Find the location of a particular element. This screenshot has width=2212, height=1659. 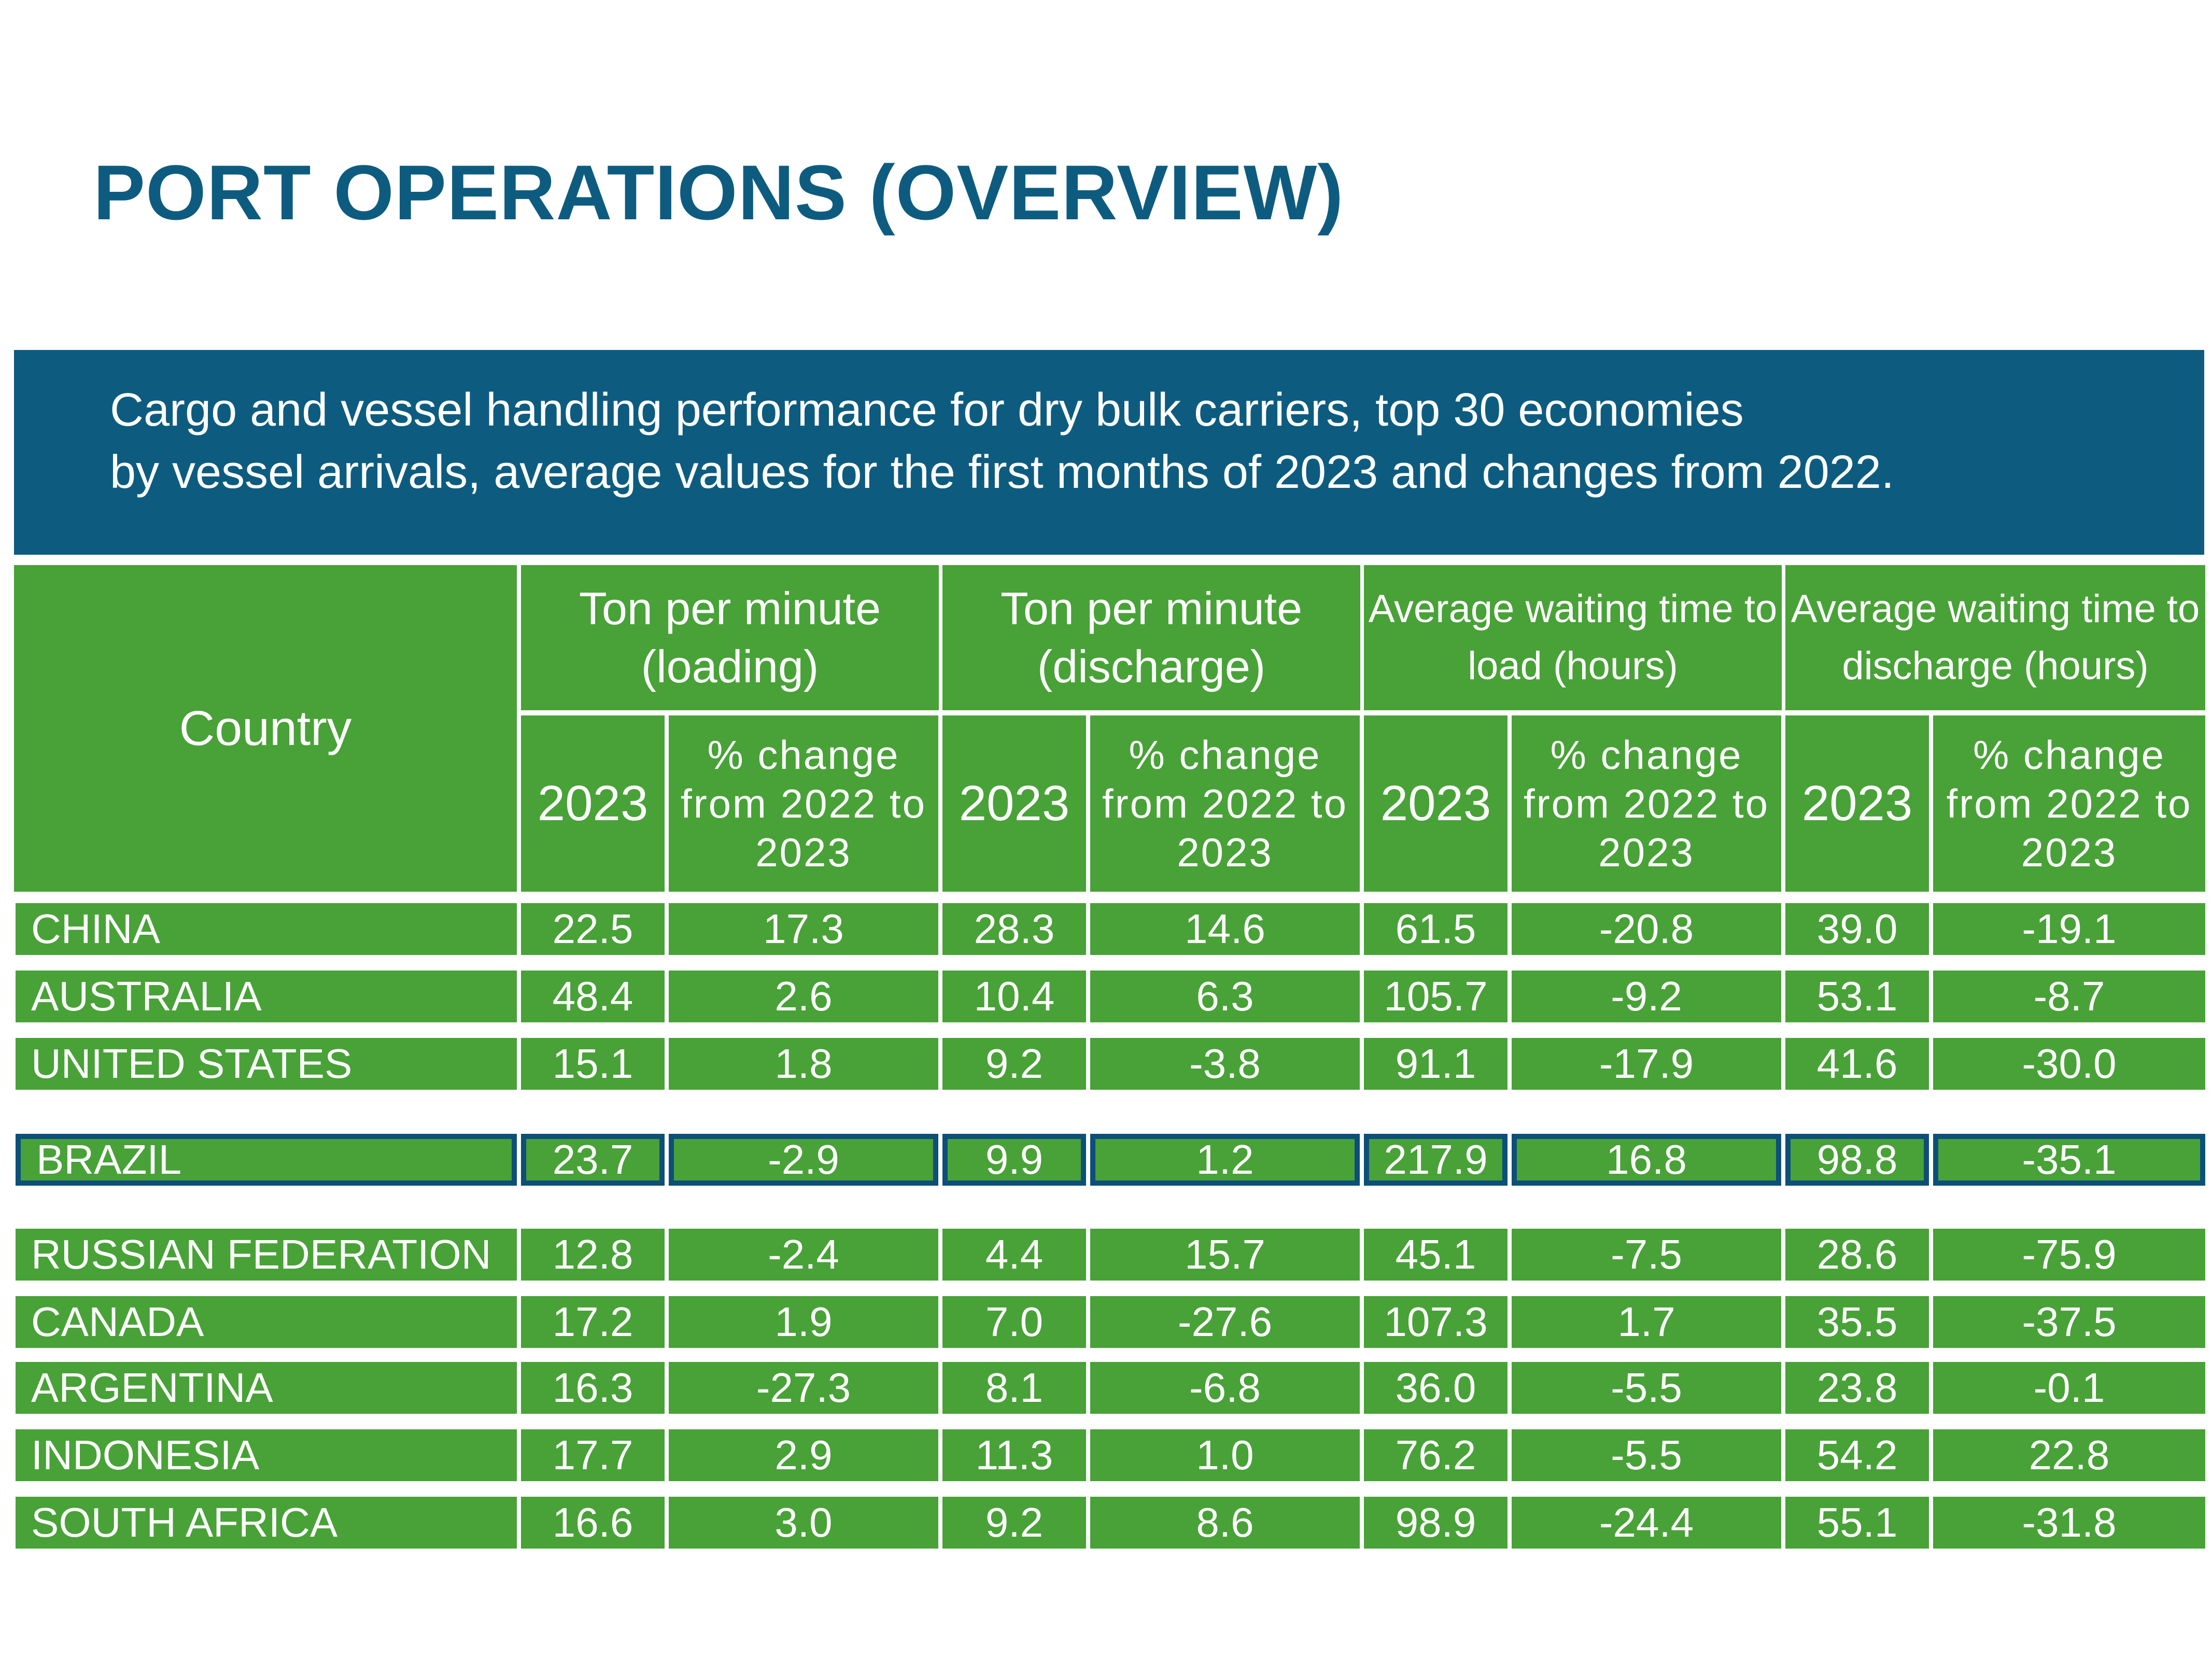

pct-change-cell: -3.8 is located at coordinates (1225, 1064).